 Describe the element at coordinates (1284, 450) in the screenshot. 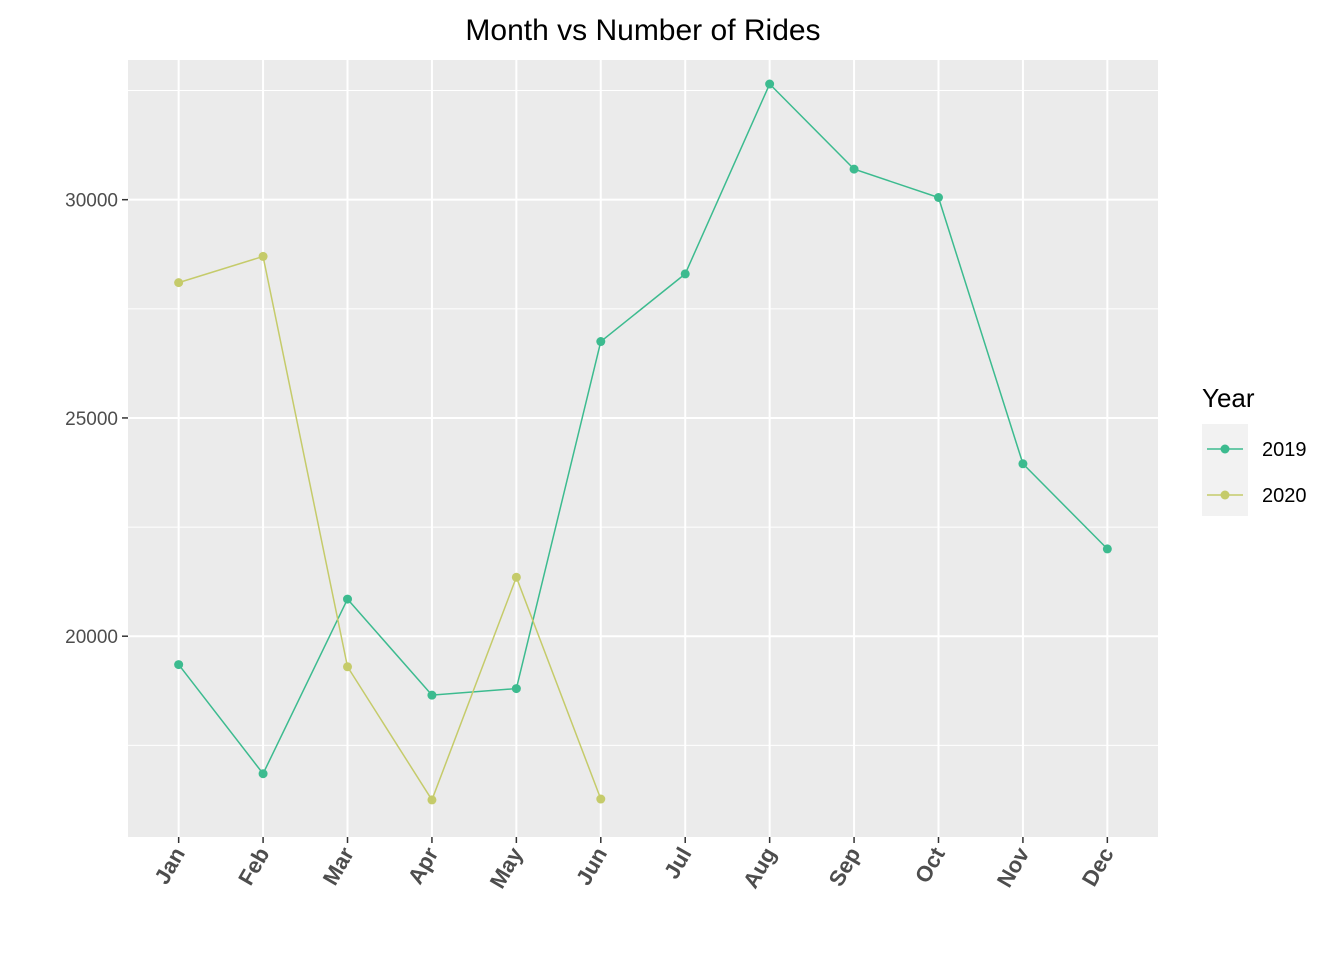

I see `legend-label: 2019` at that location.